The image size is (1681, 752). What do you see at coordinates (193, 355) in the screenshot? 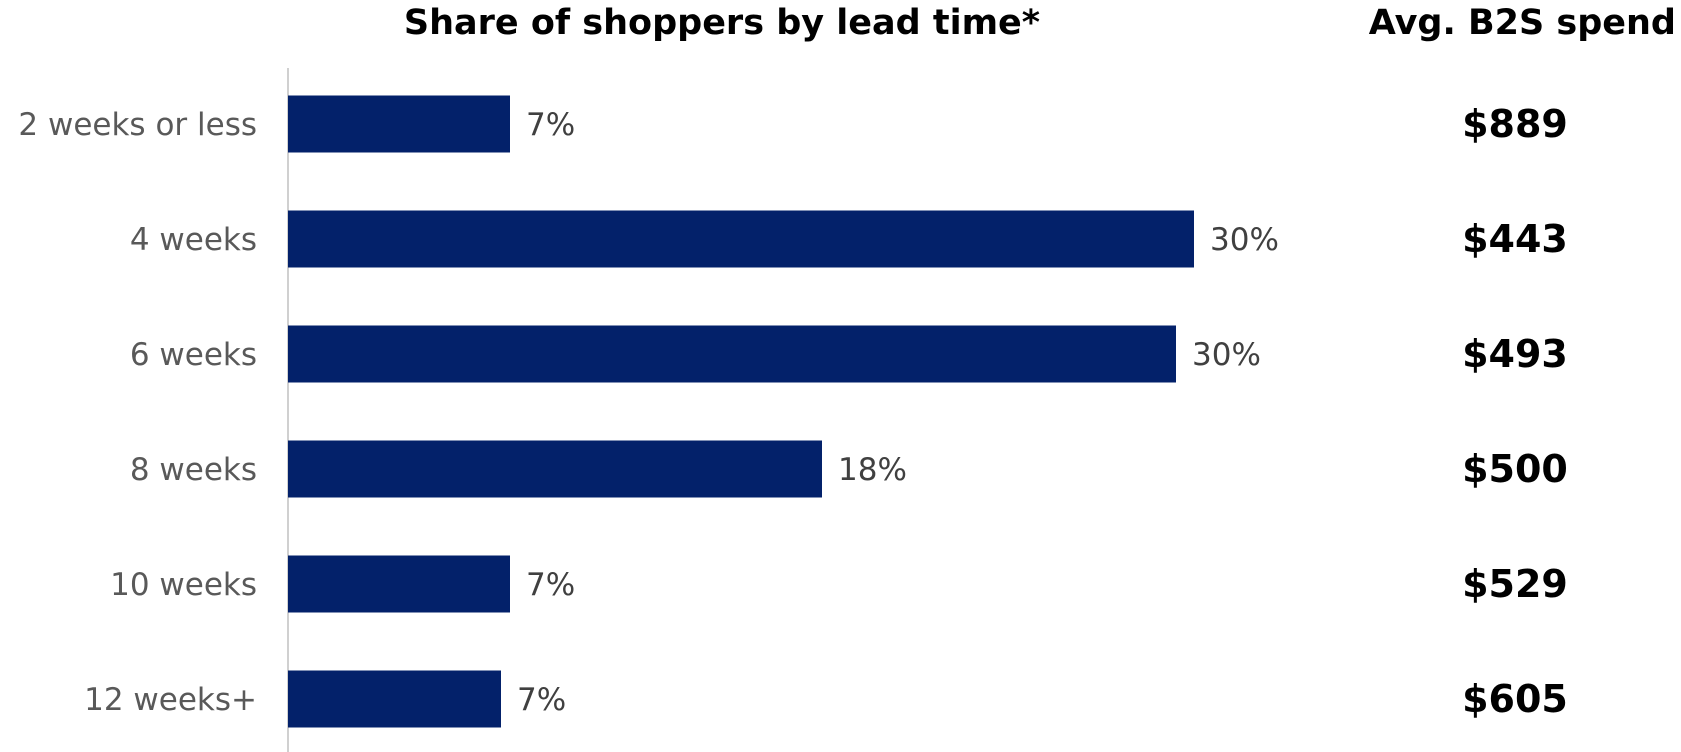
I see `category-label: 6 weeks` at bounding box center [193, 355].